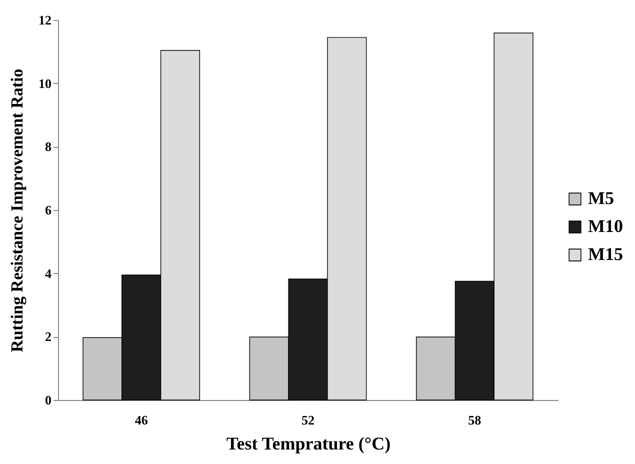  I want to click on y-tick-label: 12, so click(45, 20).